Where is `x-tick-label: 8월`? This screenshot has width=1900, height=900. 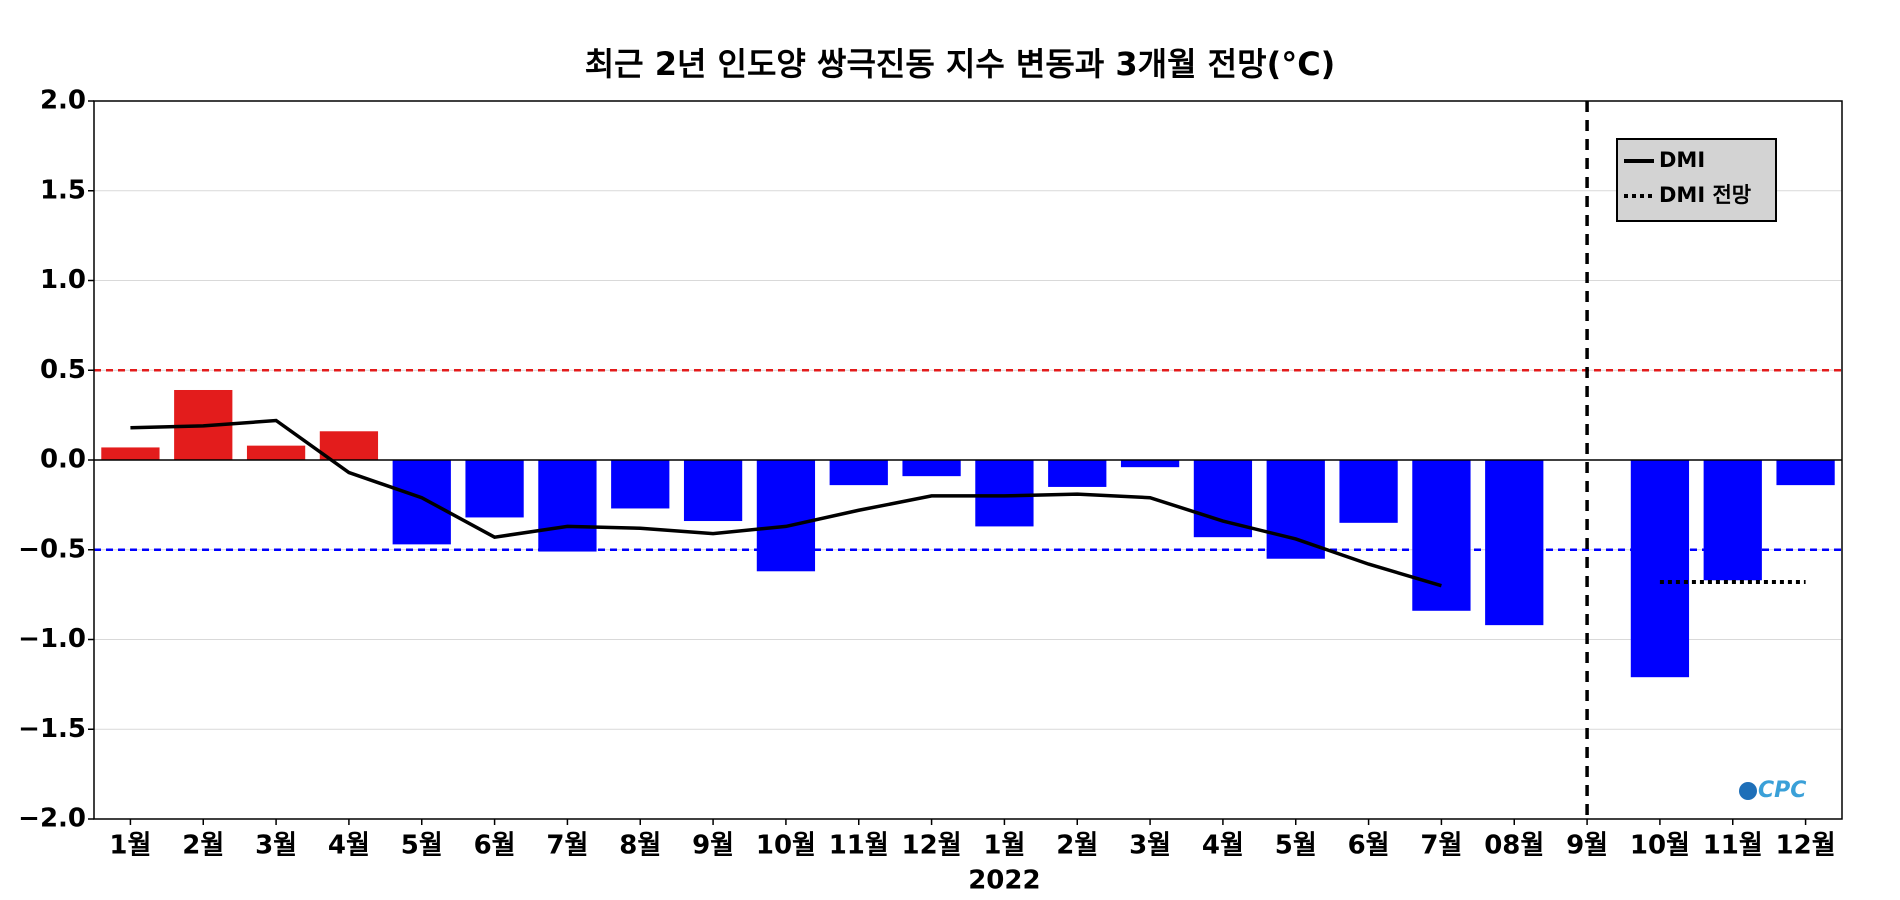 x-tick-label: 8월 is located at coordinates (640, 846).